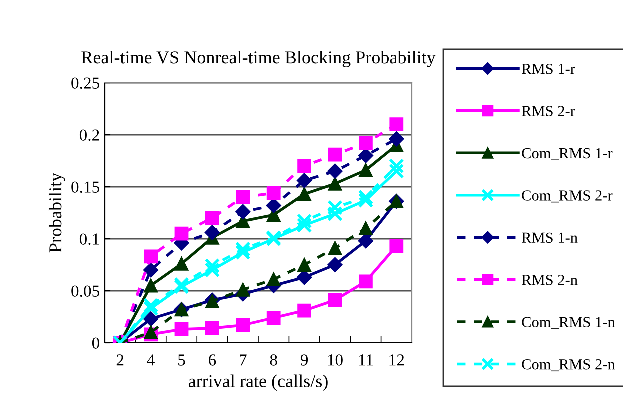 The image size is (623, 415). What do you see at coordinates (151, 360) in the screenshot?
I see `x-tick-label: 4` at bounding box center [151, 360].